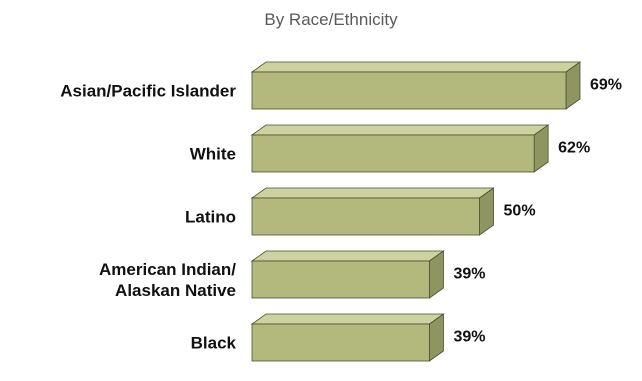 The height and width of the screenshot is (381, 642). Describe the element at coordinates (214, 343) in the screenshot. I see `category-label: Black` at that location.